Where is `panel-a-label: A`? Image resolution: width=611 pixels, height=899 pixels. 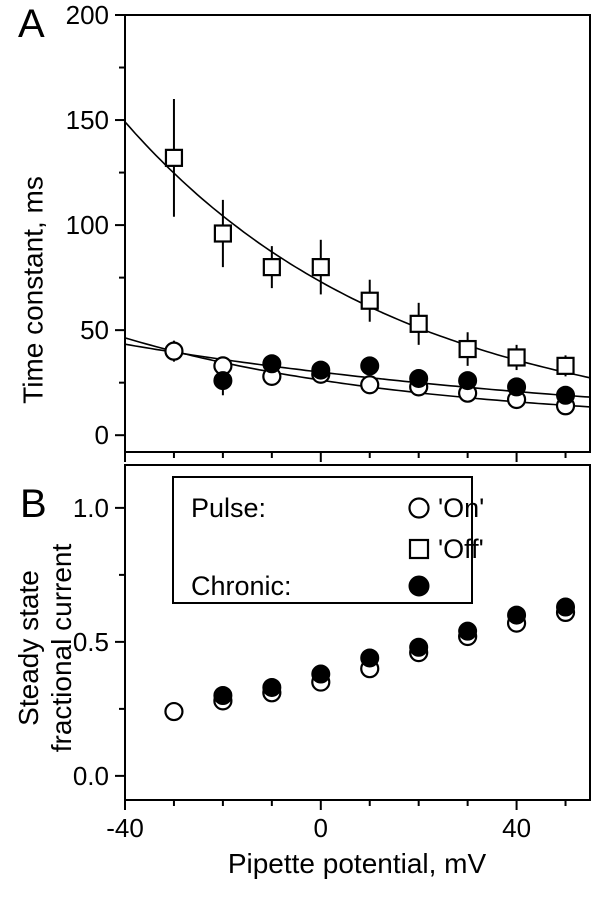
panel-a-label: A is located at coordinates (31, 24).